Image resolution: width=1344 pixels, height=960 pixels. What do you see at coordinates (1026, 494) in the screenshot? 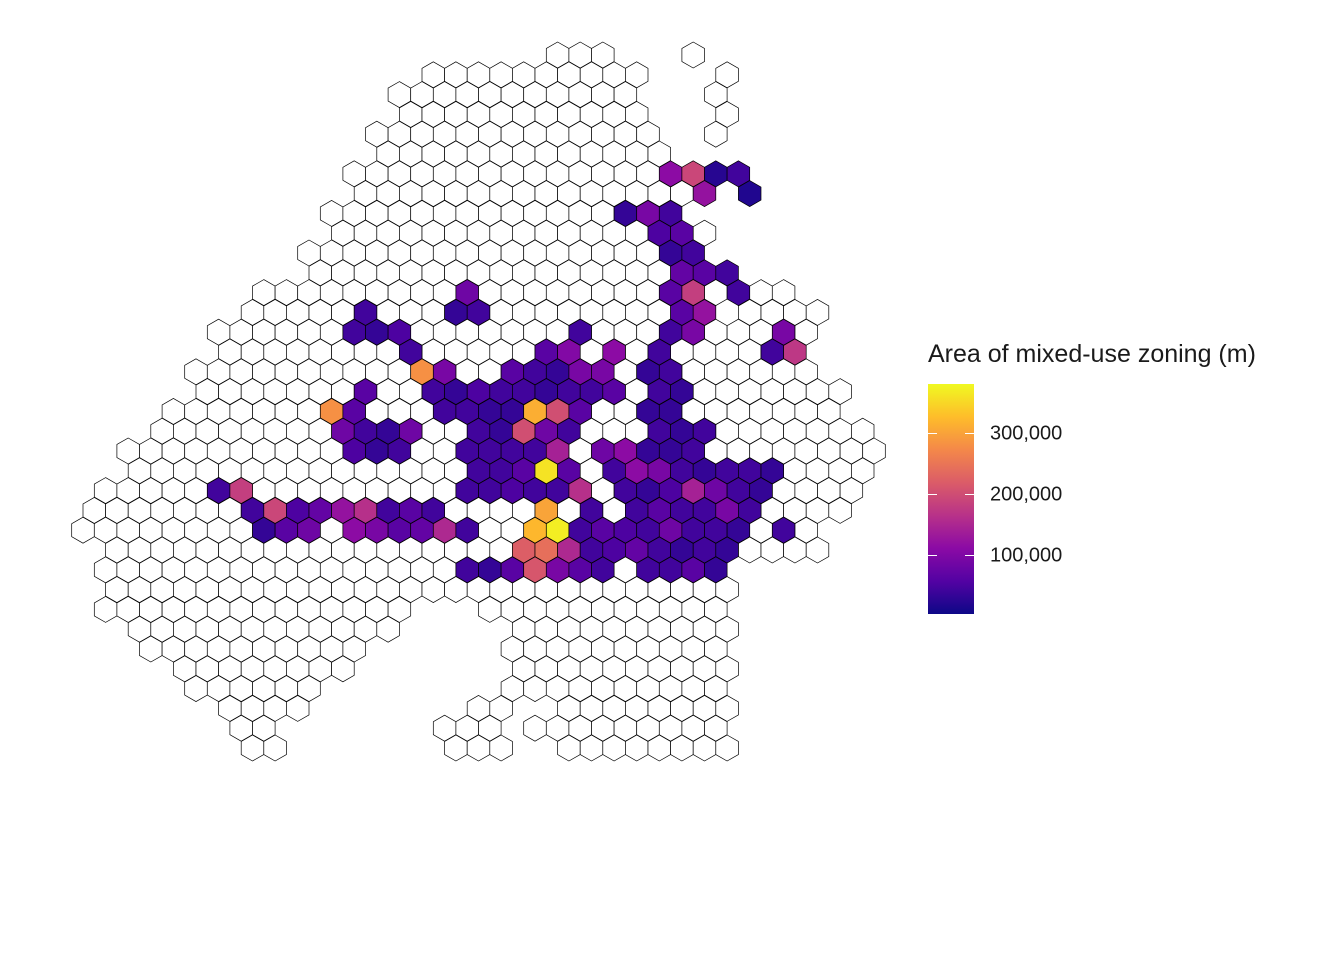
I see `legend-label-200000: 200,000` at bounding box center [1026, 494].